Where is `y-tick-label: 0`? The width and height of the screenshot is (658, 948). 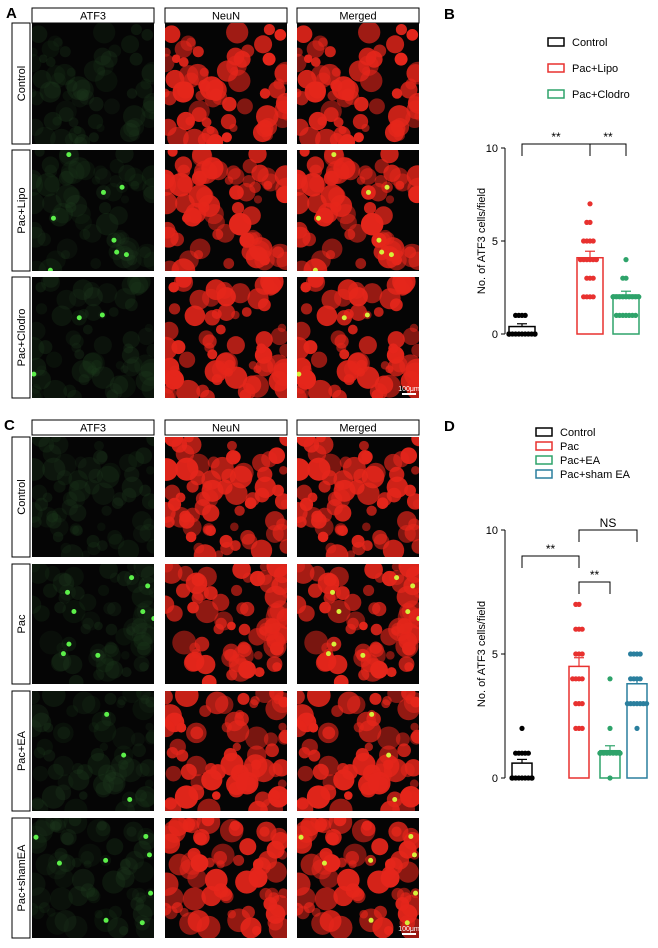
y-tick-label: 0 is located at coordinates (495, 779).